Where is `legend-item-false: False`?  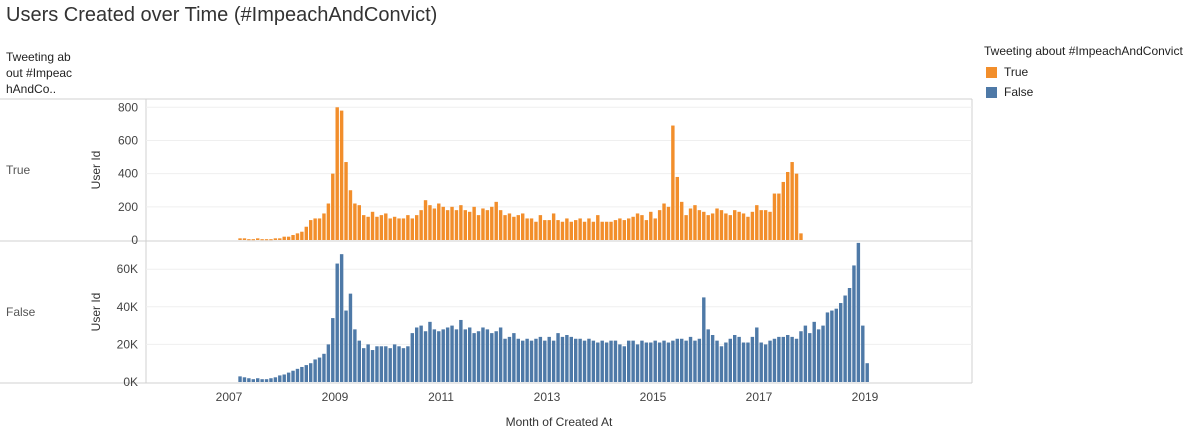
legend-item-false: False is located at coordinates (1083, 92).